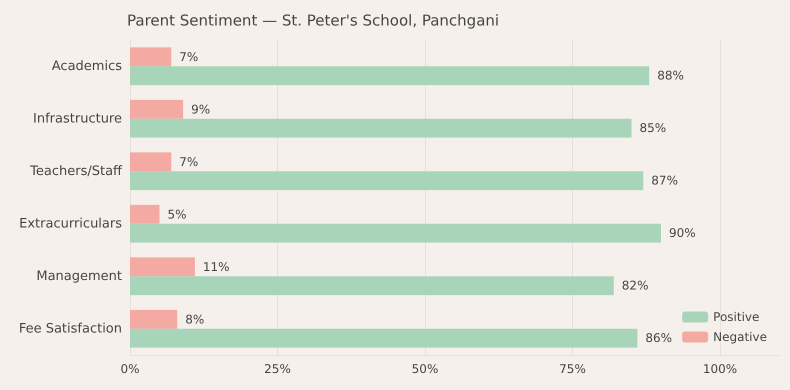  What do you see at coordinates (740, 337) in the screenshot?
I see `legend-label: Negative` at bounding box center [740, 337].